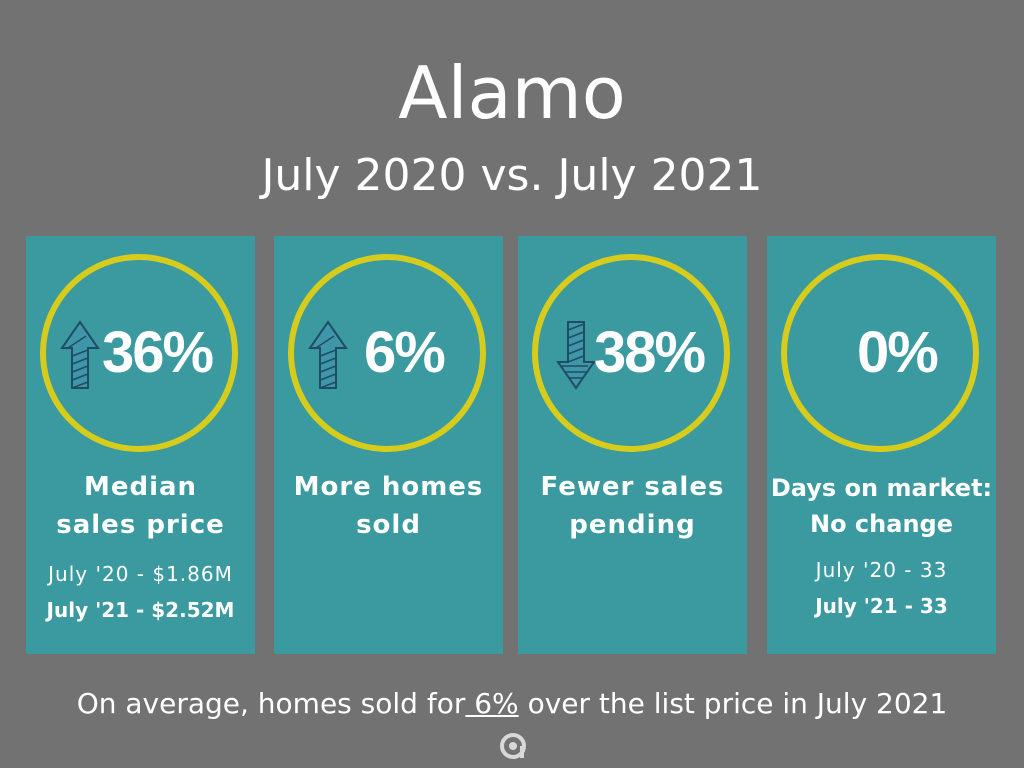 The height and width of the screenshot is (768, 1024). Describe the element at coordinates (140, 506) in the screenshot. I see `stat-label: Median sales price` at that location.